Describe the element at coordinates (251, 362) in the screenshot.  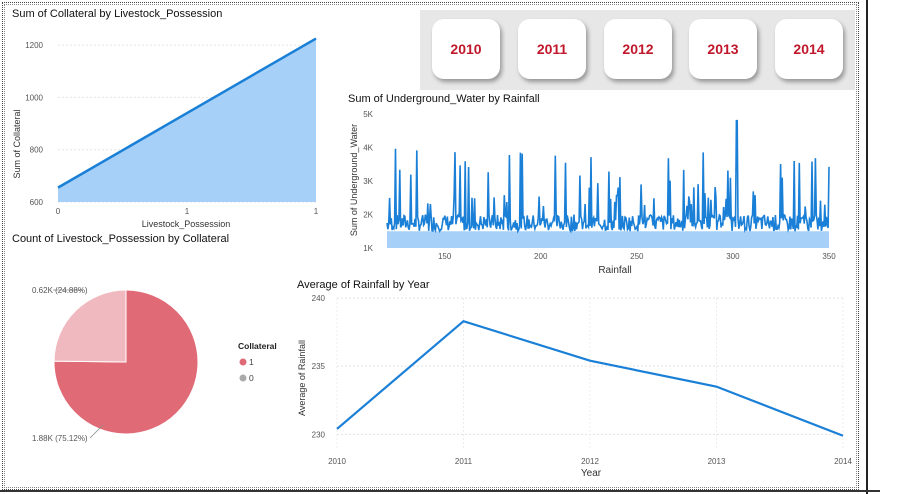
I see `pie-legend-item-1: 1` at that location.